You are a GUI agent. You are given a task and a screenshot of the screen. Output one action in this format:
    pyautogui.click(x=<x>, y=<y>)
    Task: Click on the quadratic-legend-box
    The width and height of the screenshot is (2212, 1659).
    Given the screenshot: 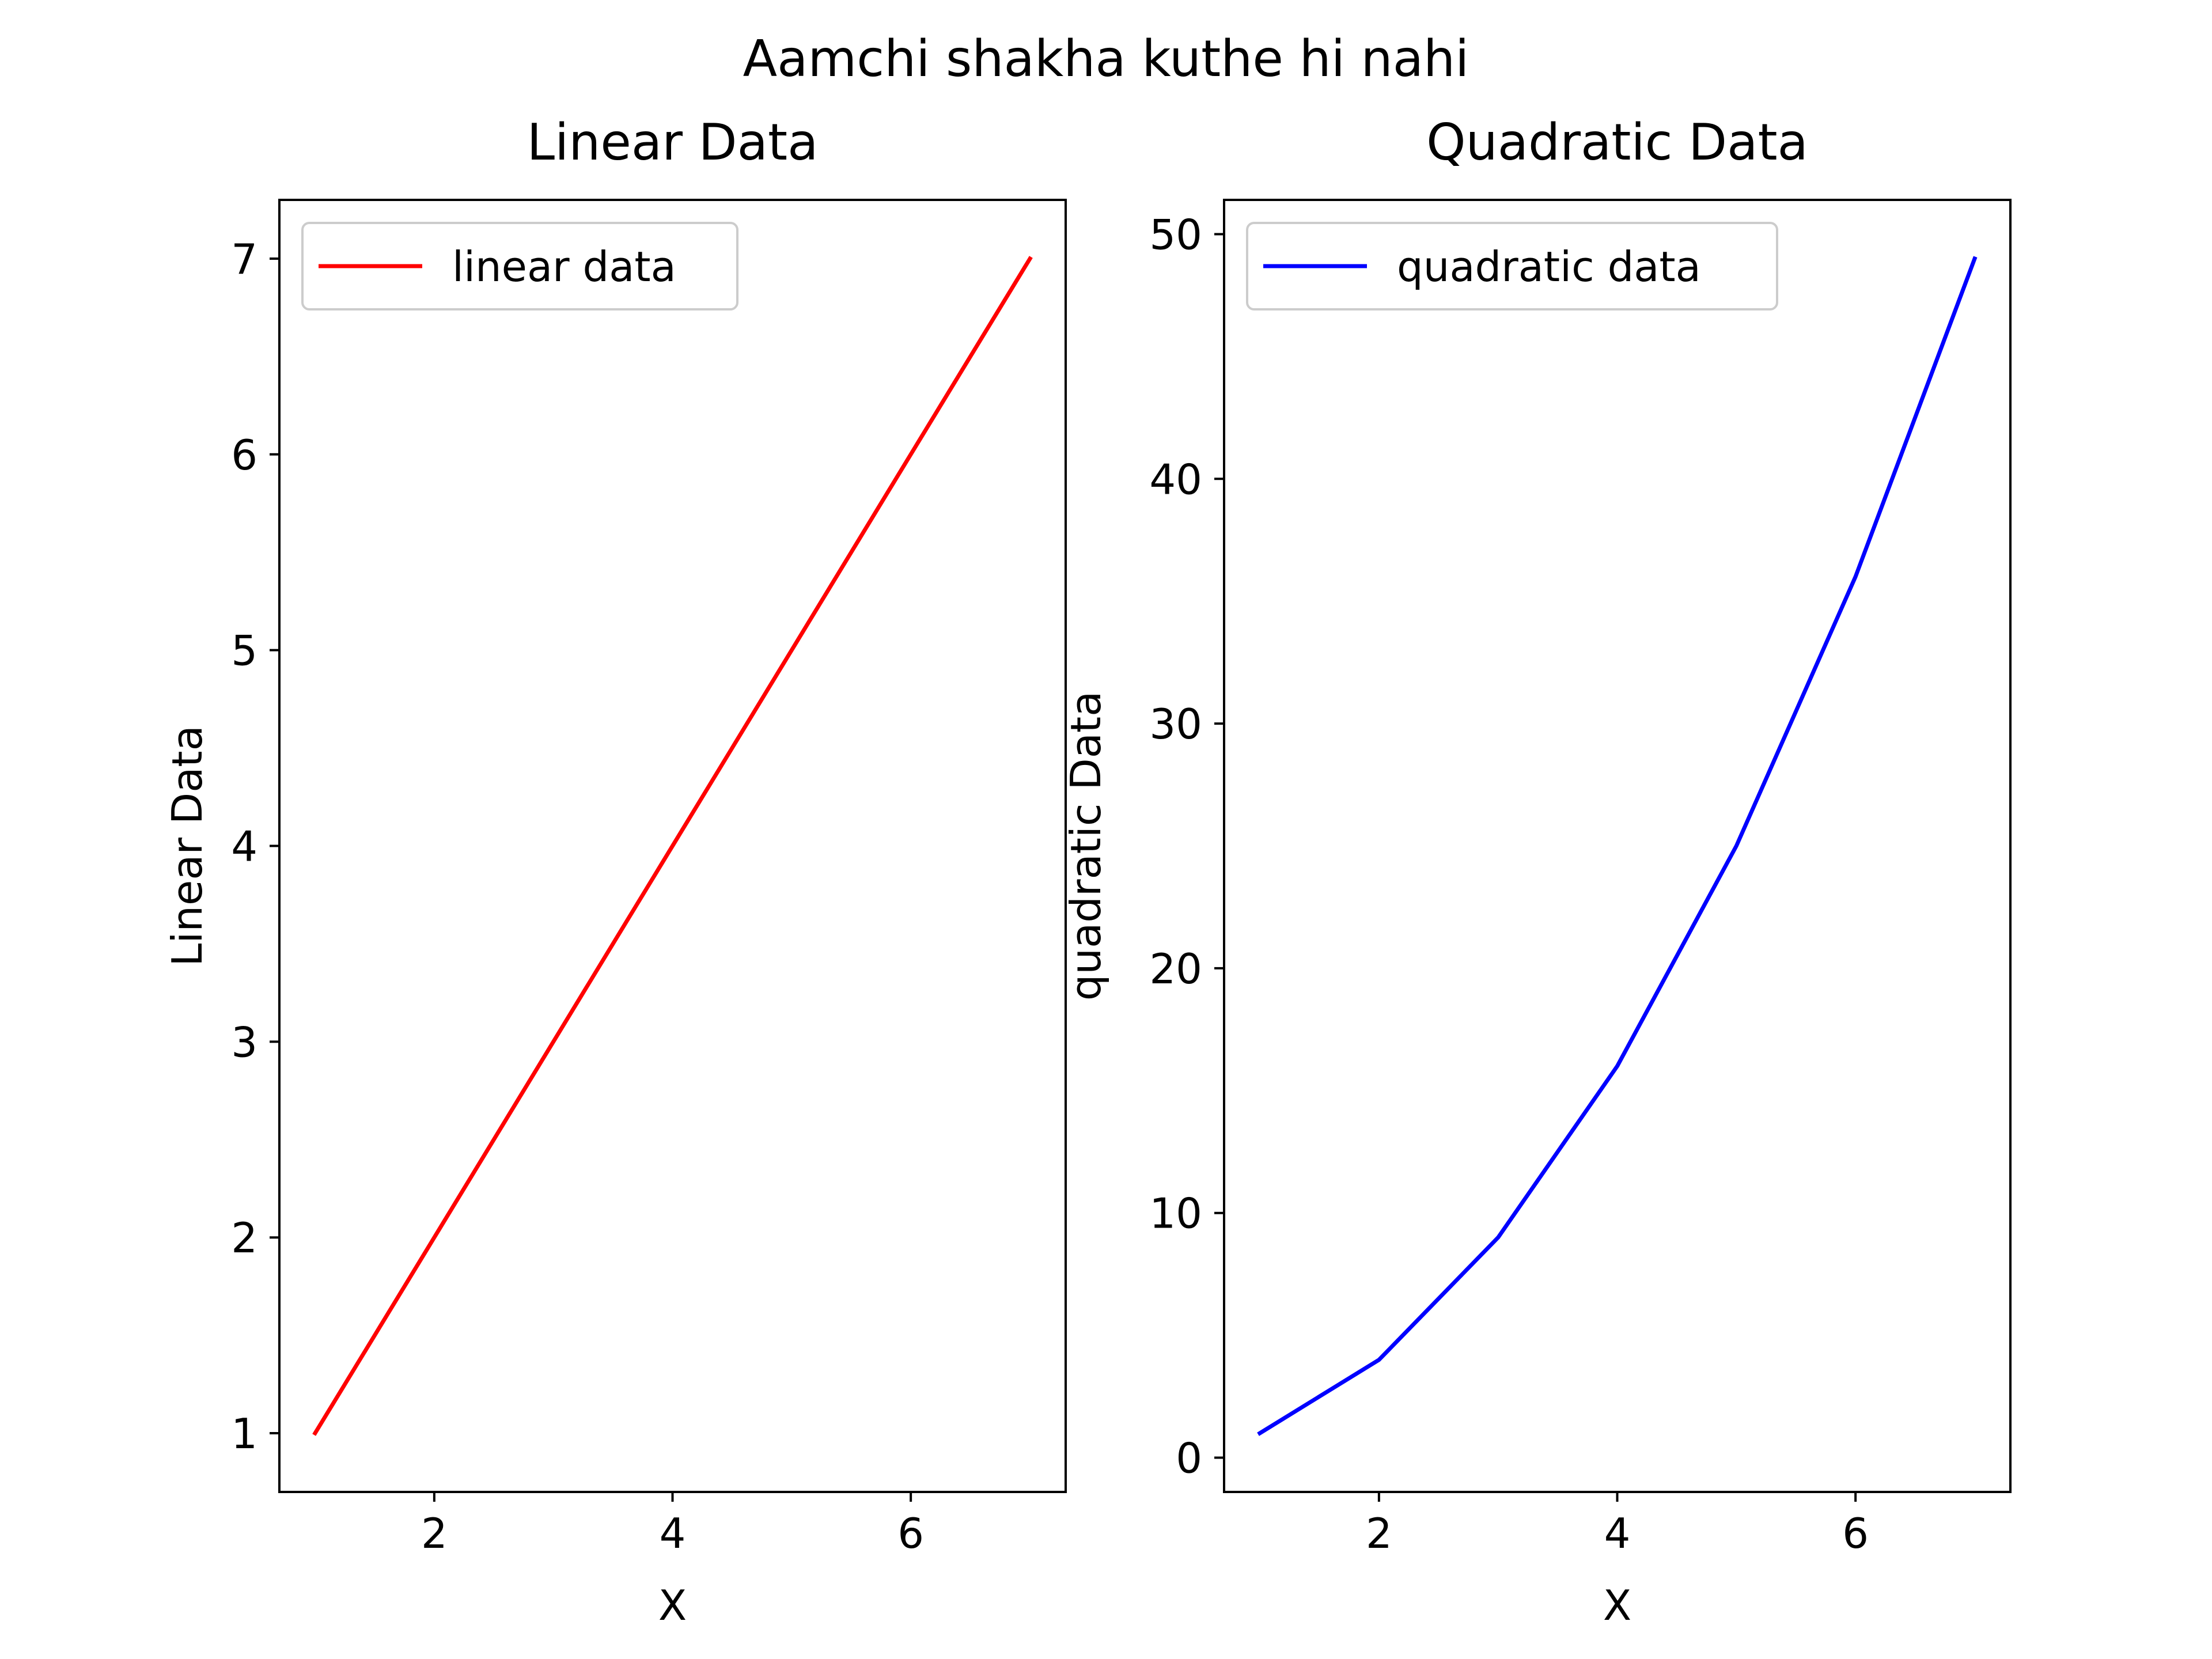 What is the action you would take?
    pyautogui.click(x=1512, y=266)
    